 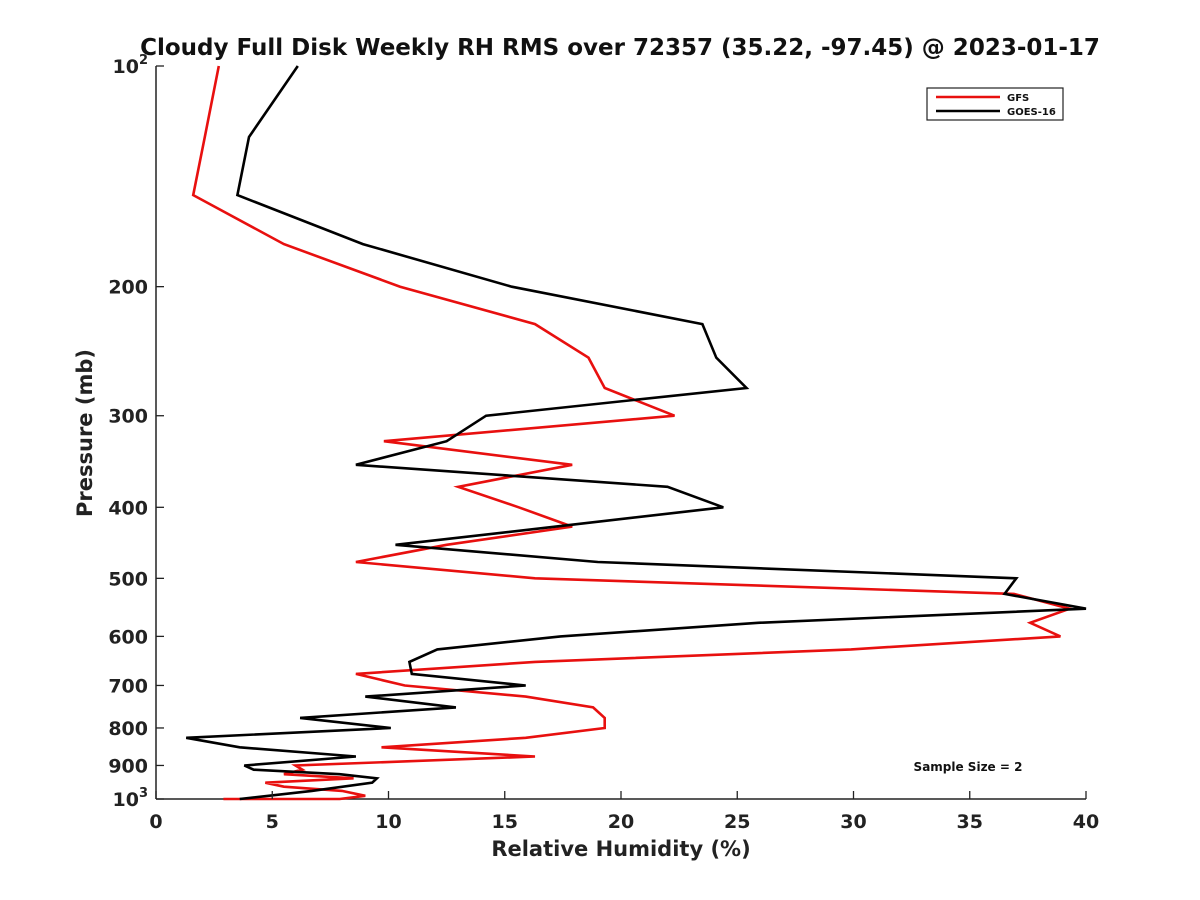 I want to click on y-tick-label: 600, so click(x=128, y=637).